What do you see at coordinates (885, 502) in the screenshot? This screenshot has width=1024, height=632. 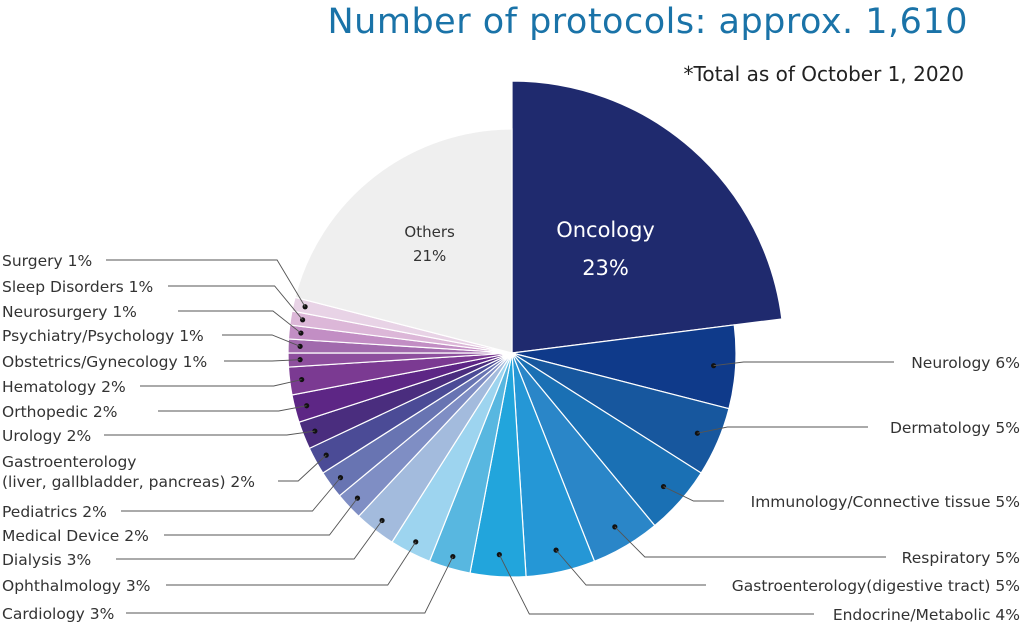 I see `slice-label: Immunology/Connective tissue 5%` at bounding box center [885, 502].